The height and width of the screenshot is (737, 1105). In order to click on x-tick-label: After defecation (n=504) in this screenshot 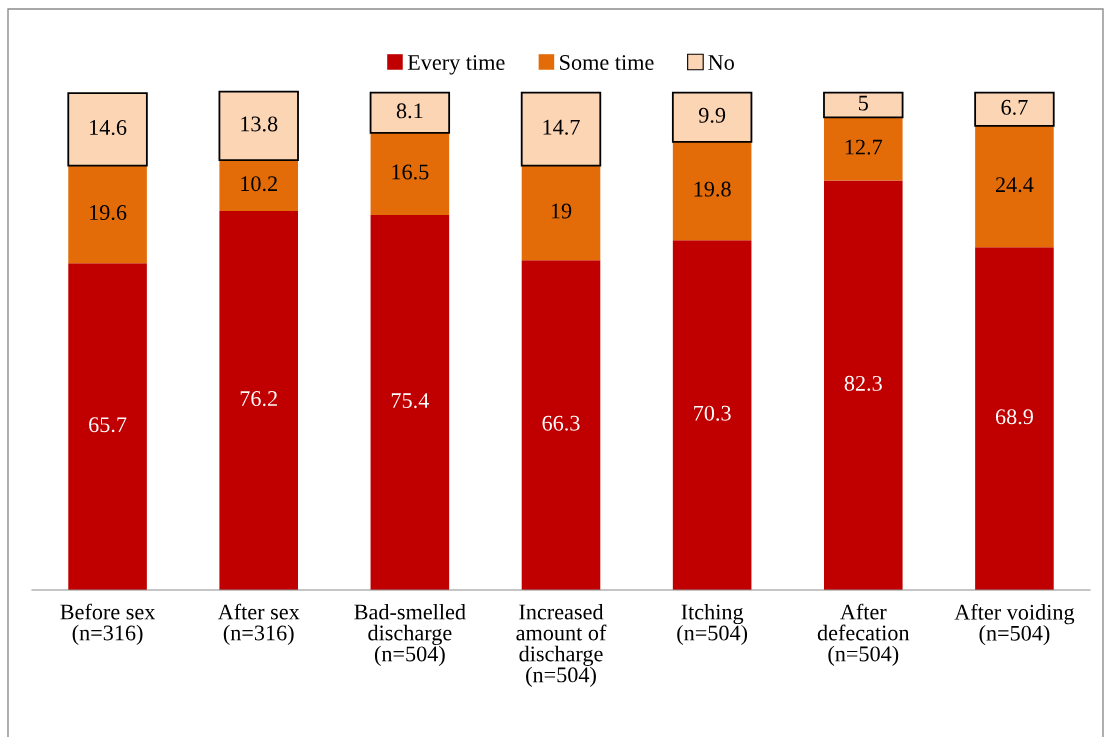, I will do `click(863, 634)`.